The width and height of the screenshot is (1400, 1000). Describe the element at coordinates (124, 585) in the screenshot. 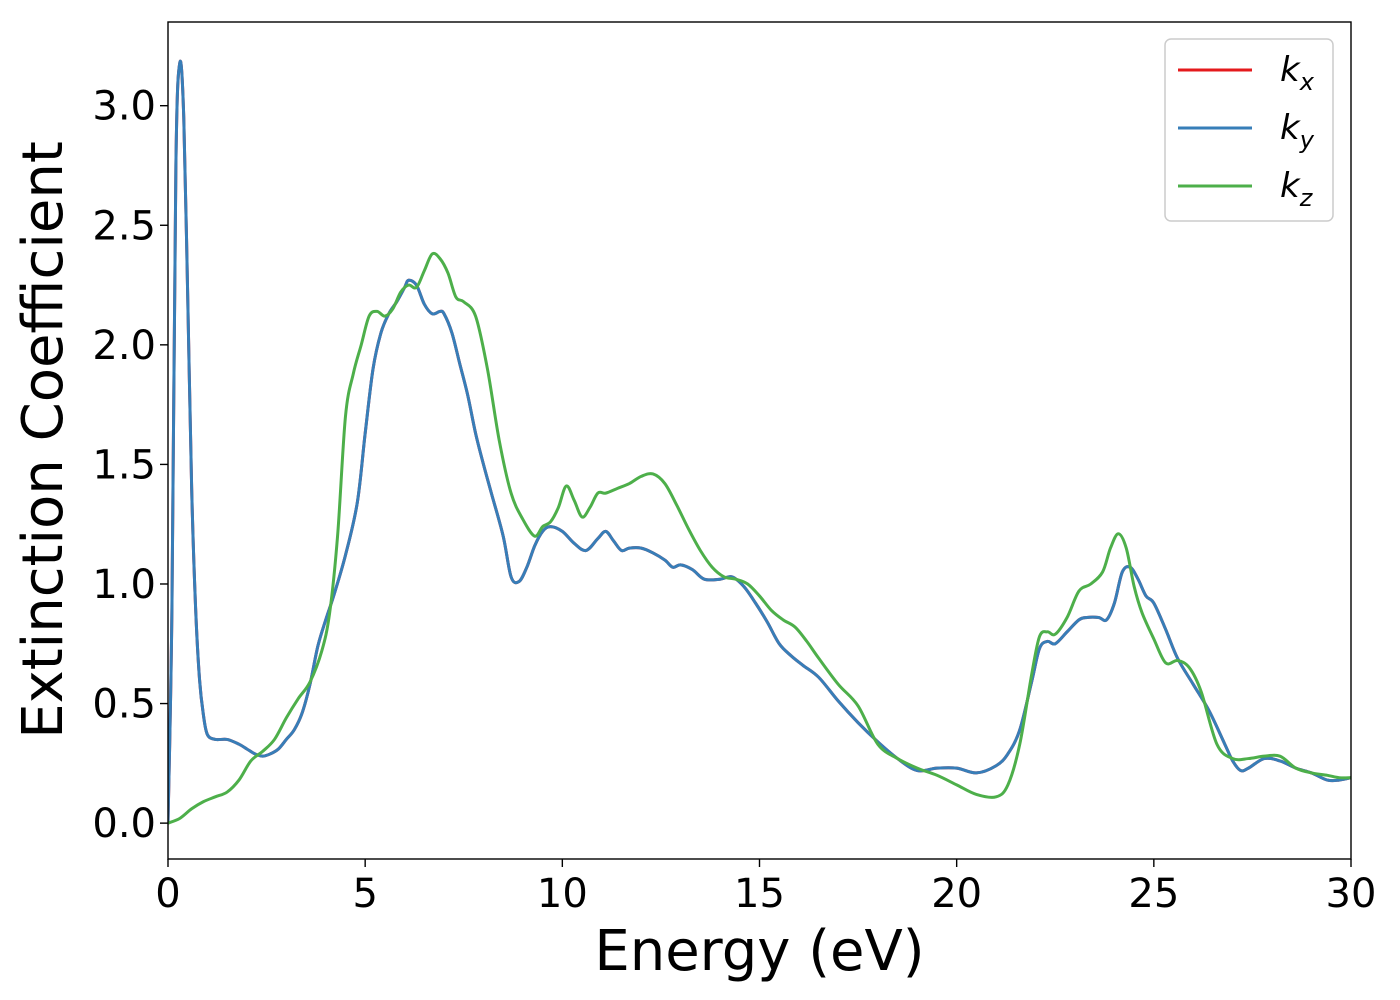

I see `y-tick-label: 1.0` at that location.